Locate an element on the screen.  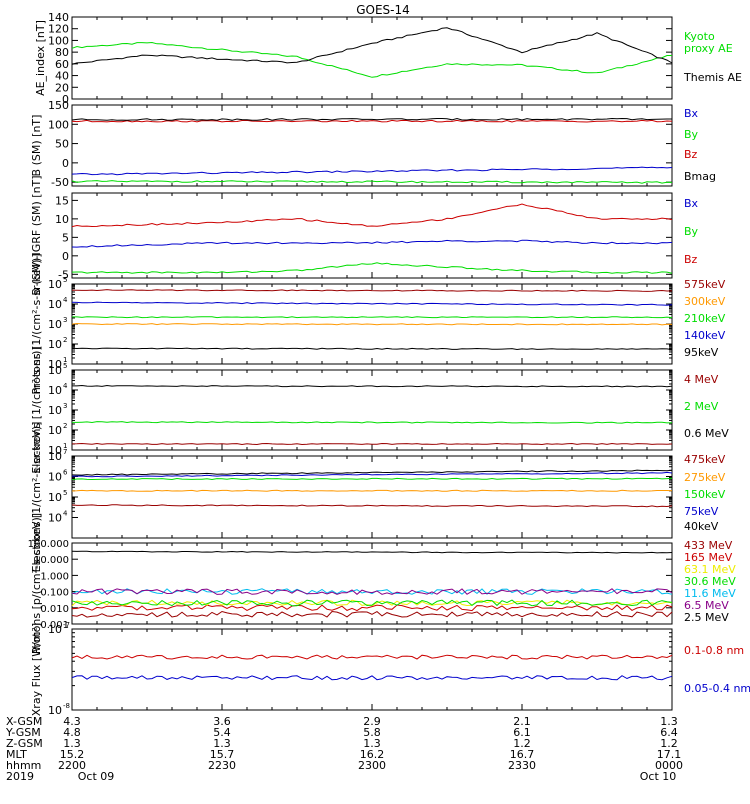
legend-label: 0.6 MeV is located at coordinates (706, 433).